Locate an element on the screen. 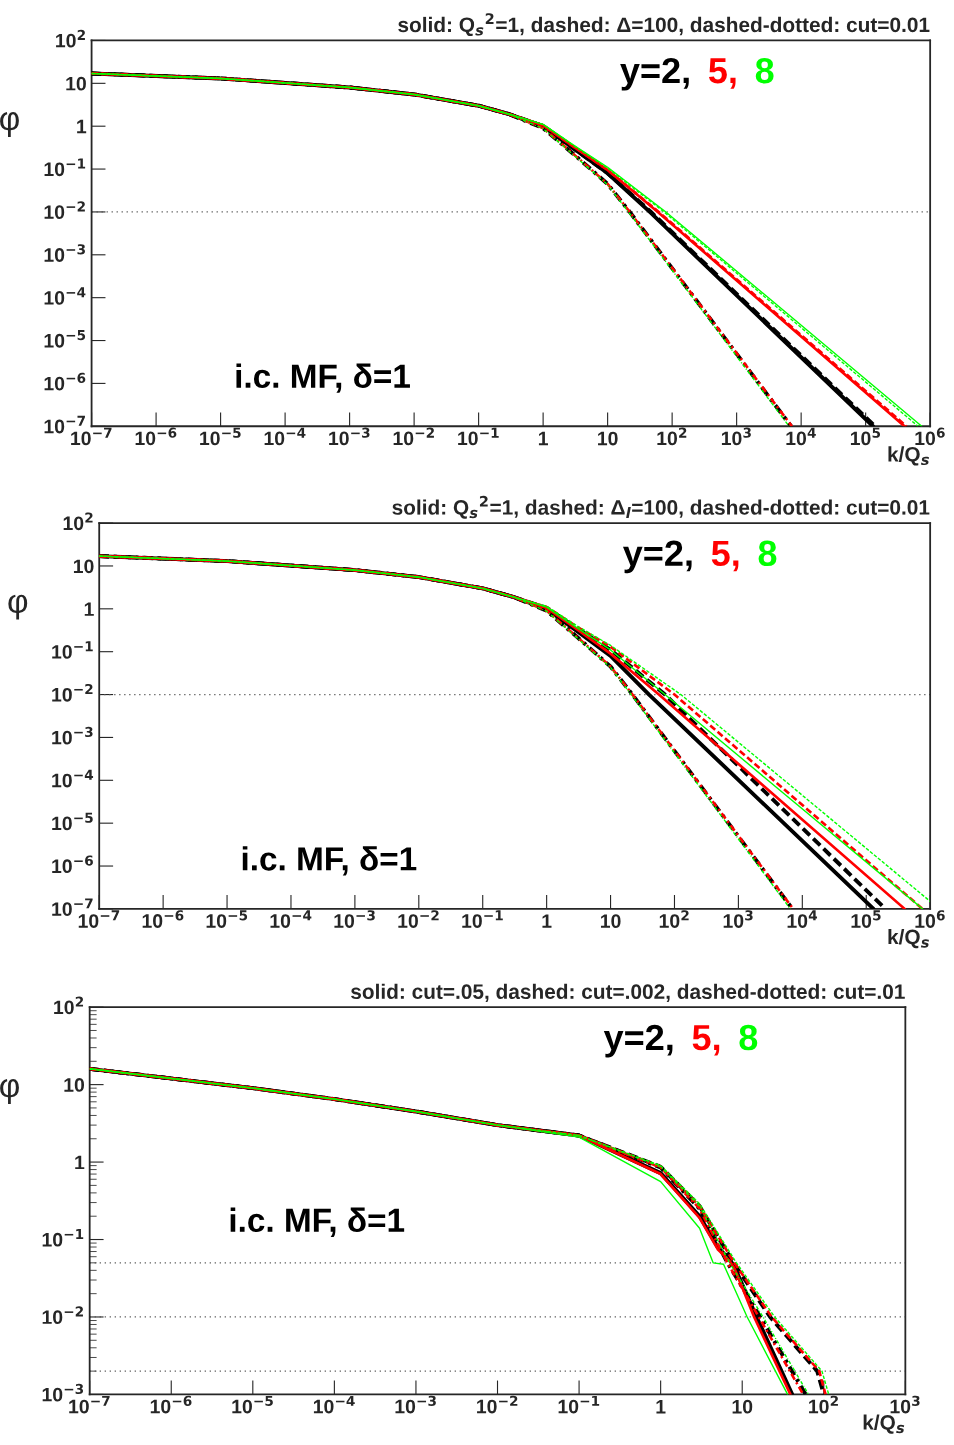 This screenshot has width=954, height=1445. chart-title: solid: cut=.05, dashed: cut=.002, dashed-dotted: cut=.01 is located at coordinates (628, 993).